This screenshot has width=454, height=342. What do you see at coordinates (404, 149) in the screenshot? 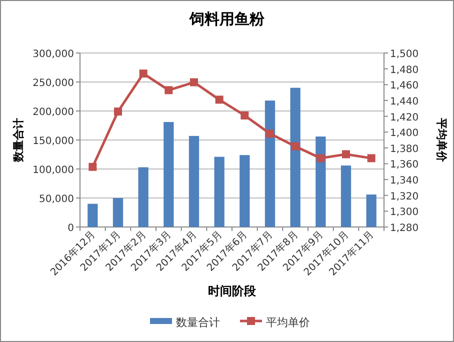
I see `y2-tick-label: 1,380` at bounding box center [404, 149].